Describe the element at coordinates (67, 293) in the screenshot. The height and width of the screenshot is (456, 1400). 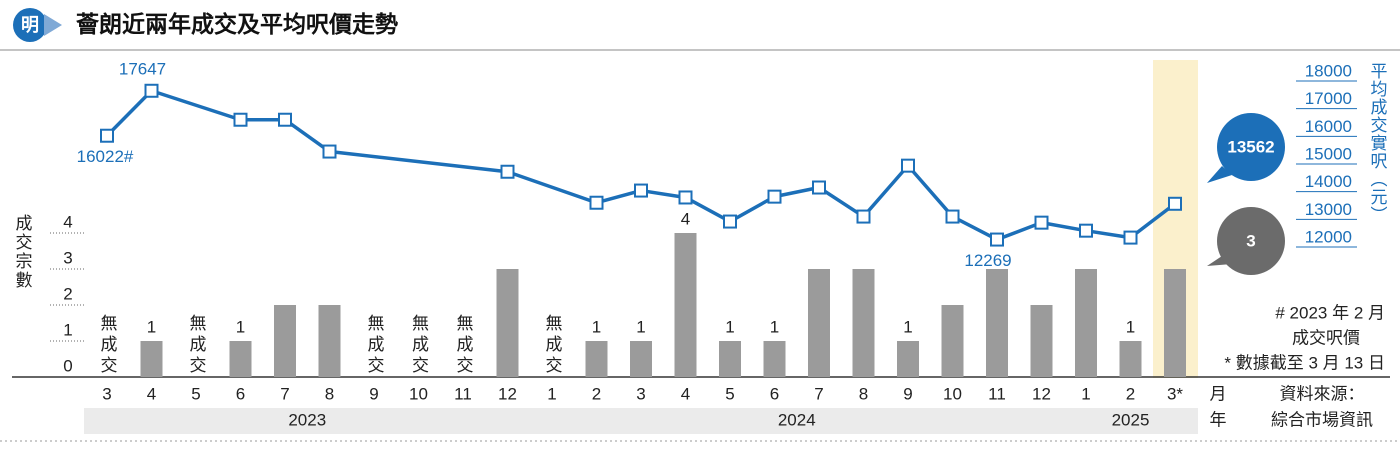
I see `y-tick-label: 2` at that location.